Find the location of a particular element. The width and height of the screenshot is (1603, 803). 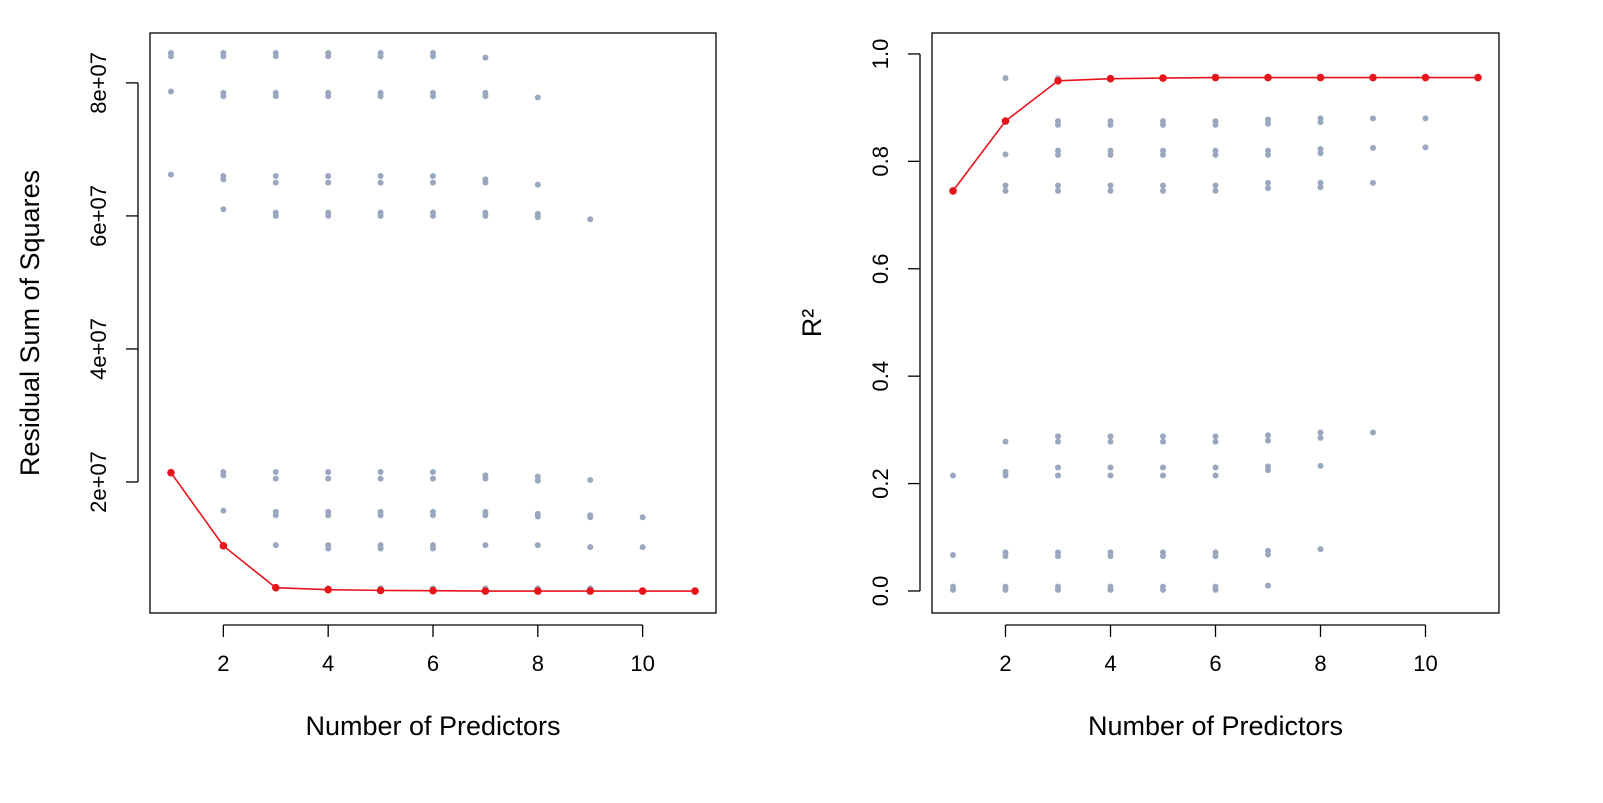

y-tick-label: 1.0 is located at coordinates (880, 54).